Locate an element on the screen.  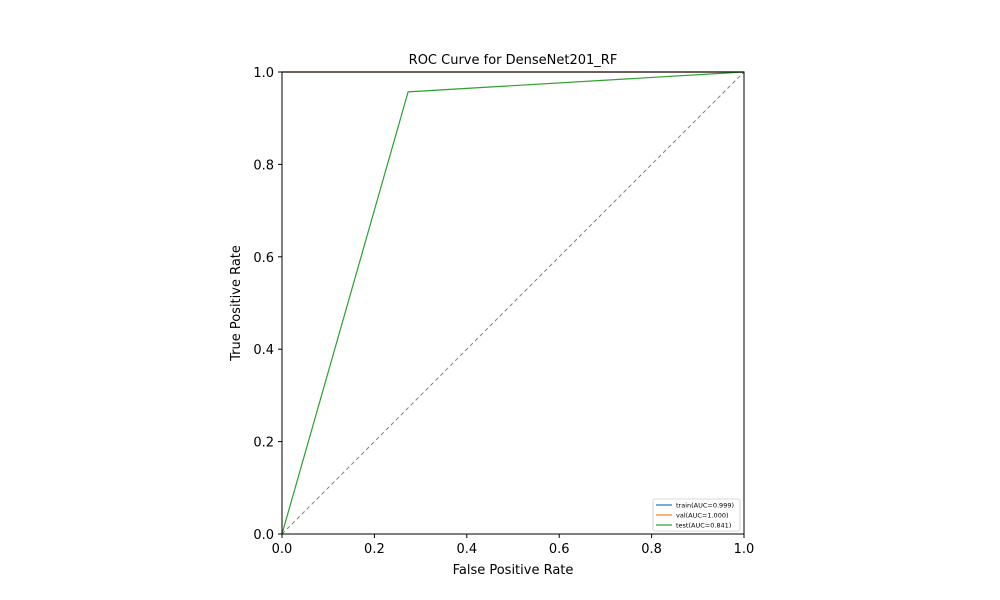
legend-box is located at coordinates (696, 515).